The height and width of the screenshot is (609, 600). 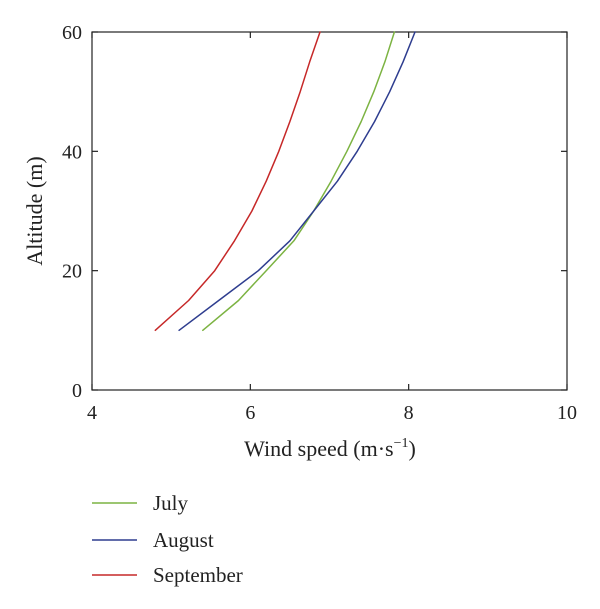 I want to click on x-tick-label: 8, so click(x=409, y=413).